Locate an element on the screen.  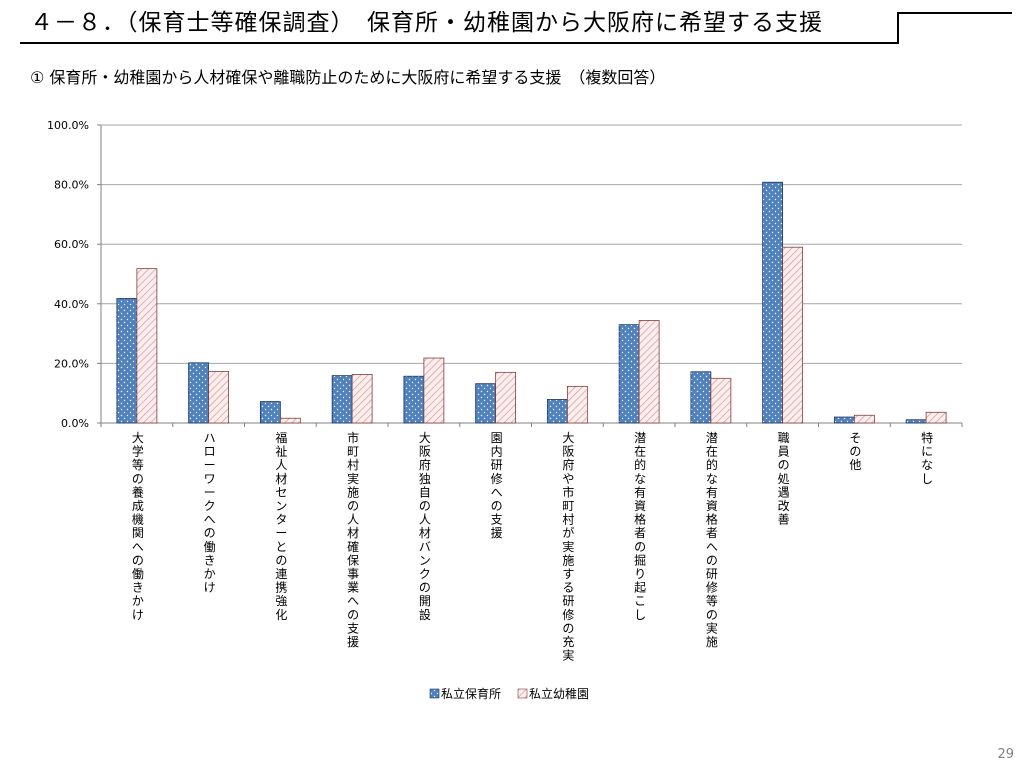
y-tick-label: 20.0% is located at coordinates (71, 363).